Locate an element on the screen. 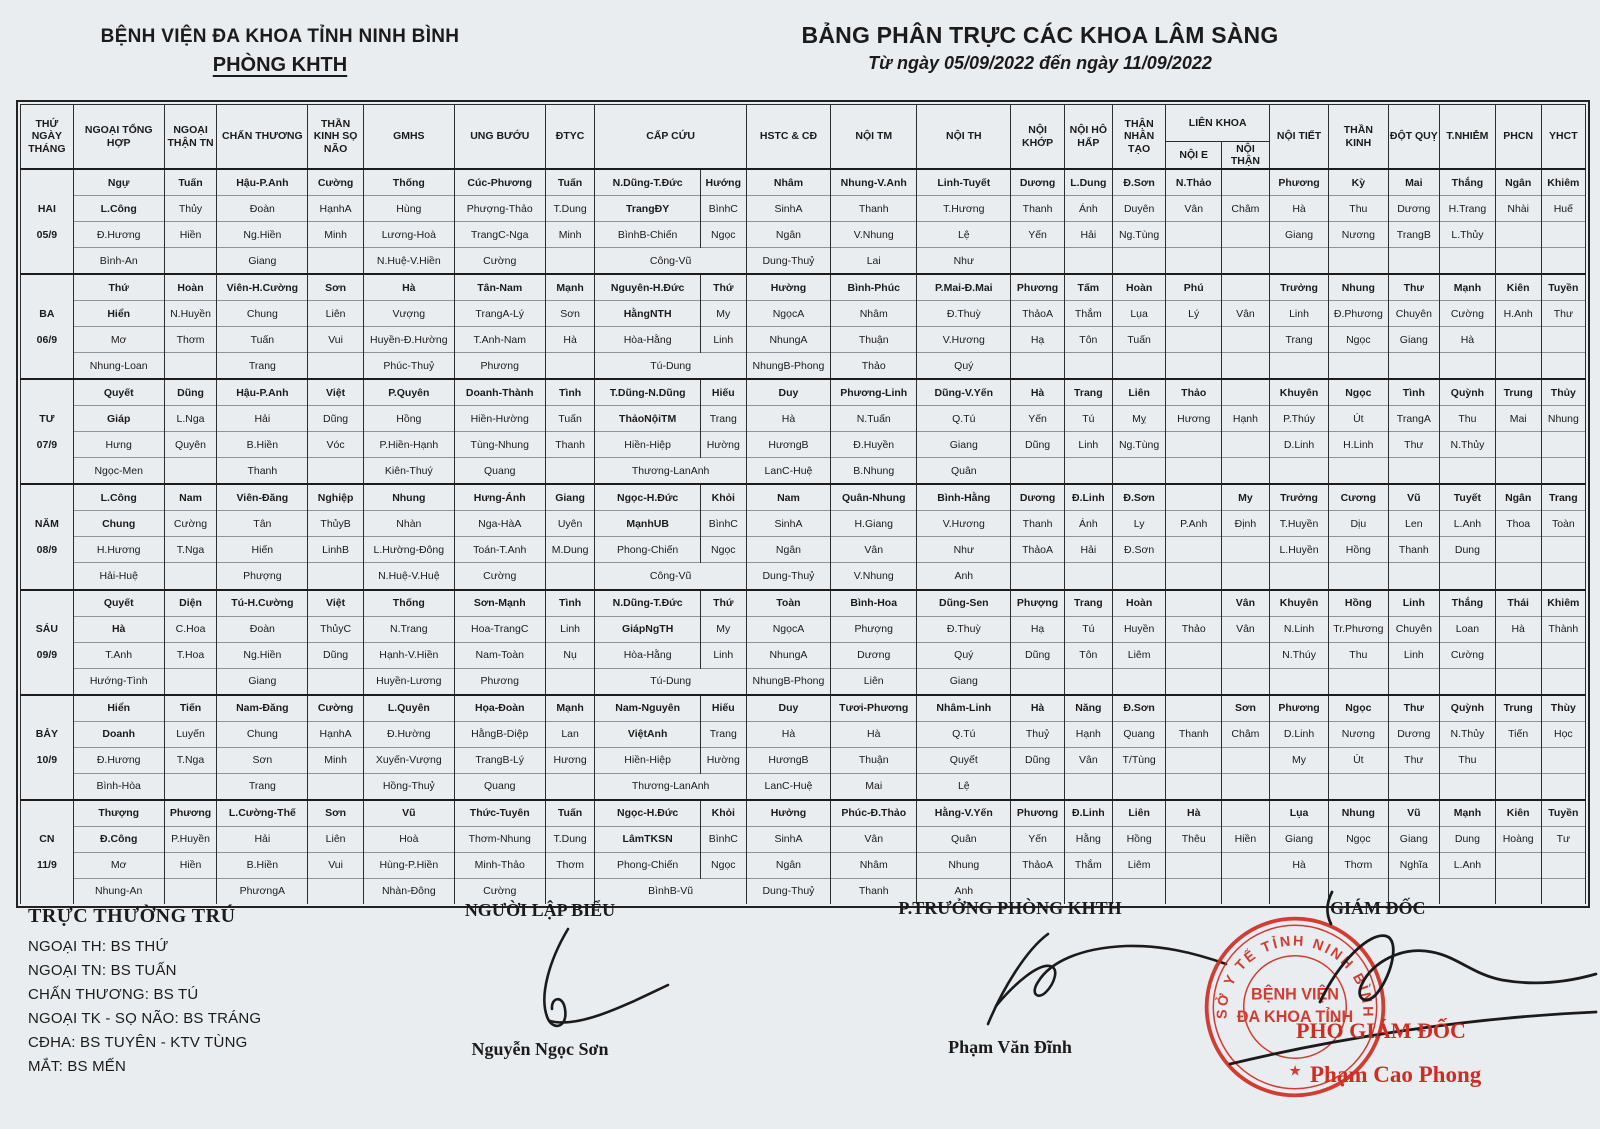  duty-cell: ThảoNộiTM is located at coordinates (647, 418).